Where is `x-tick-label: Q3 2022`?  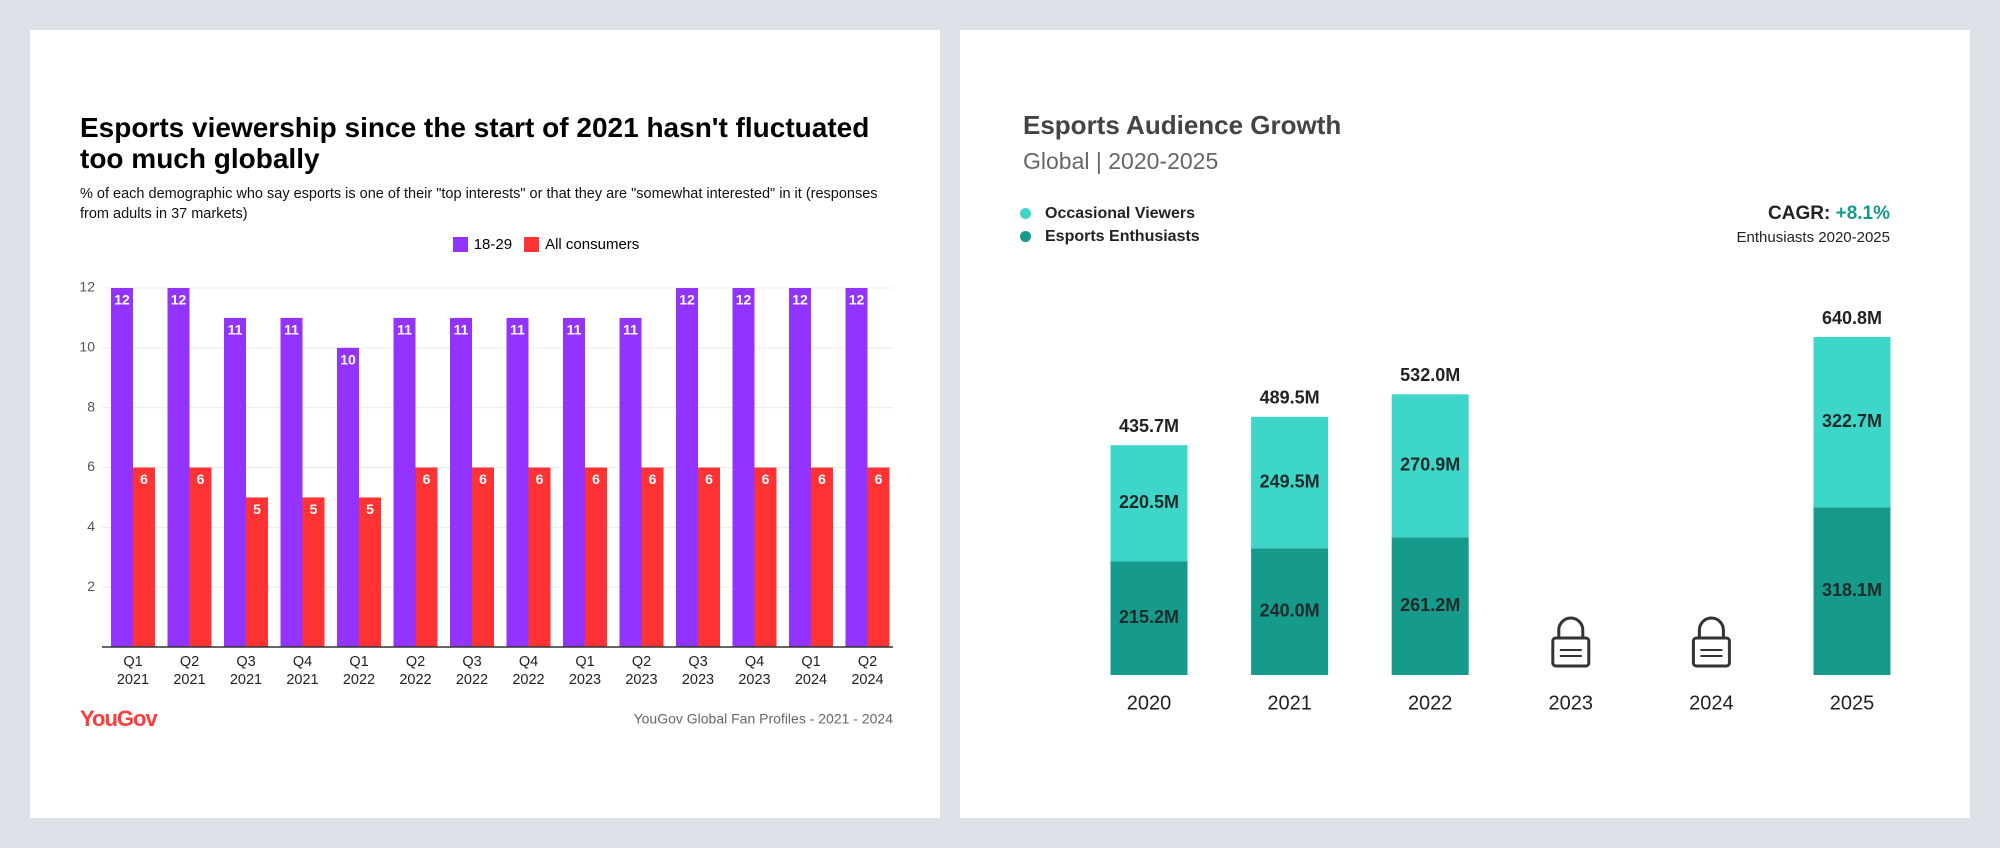
x-tick-label: Q3 2022 is located at coordinates (472, 671).